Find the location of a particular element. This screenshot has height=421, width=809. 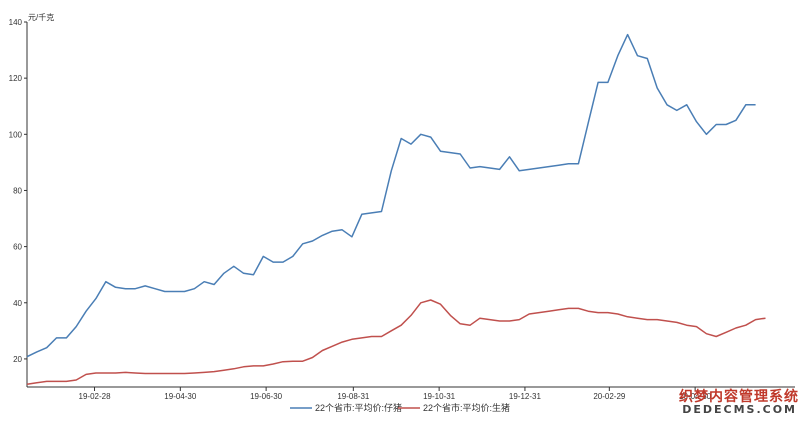

y-tick-label: 40 is located at coordinates (17, 303).